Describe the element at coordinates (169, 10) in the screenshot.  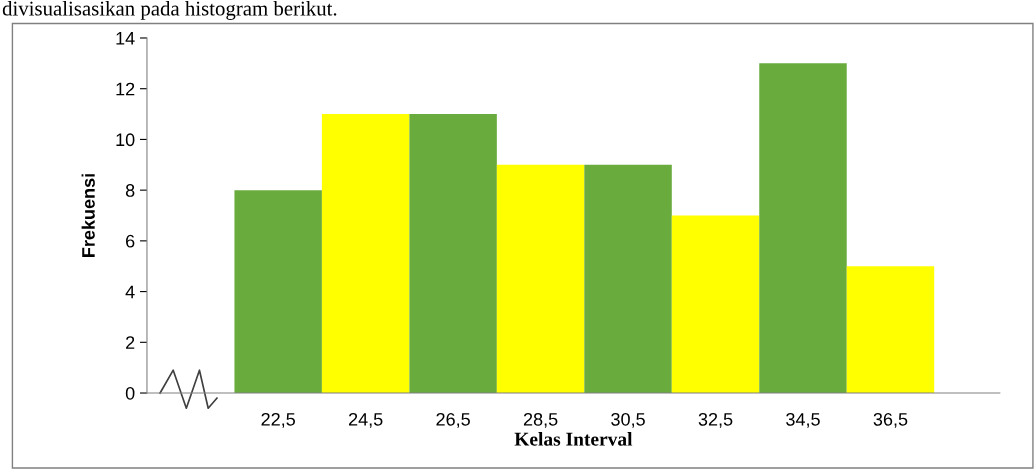
I see `text: divisualisasikan pada histogram berikut.` at that location.